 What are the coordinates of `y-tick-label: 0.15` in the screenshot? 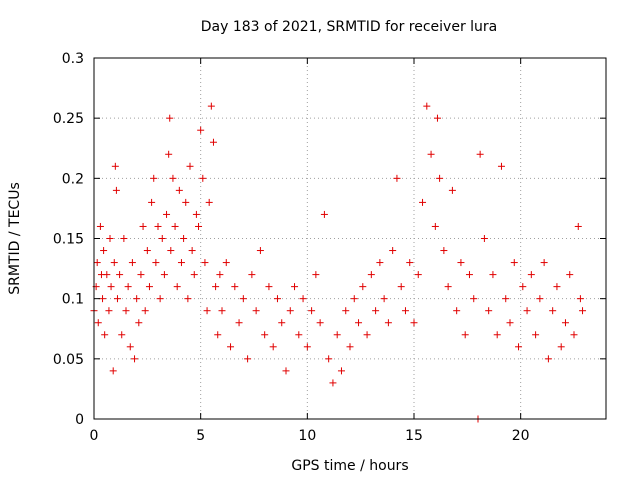 It's located at (68, 240).